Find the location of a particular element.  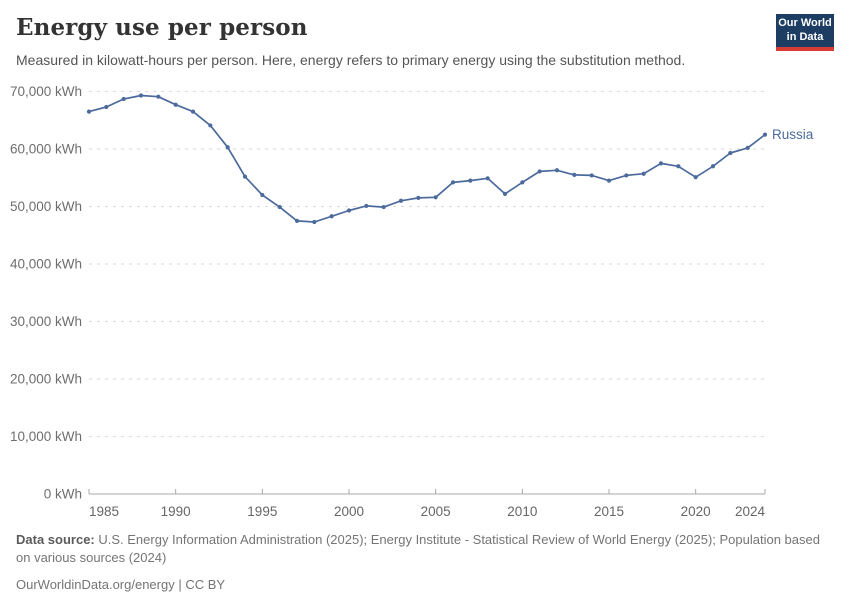

x-tick-label: 2010 is located at coordinates (522, 511).